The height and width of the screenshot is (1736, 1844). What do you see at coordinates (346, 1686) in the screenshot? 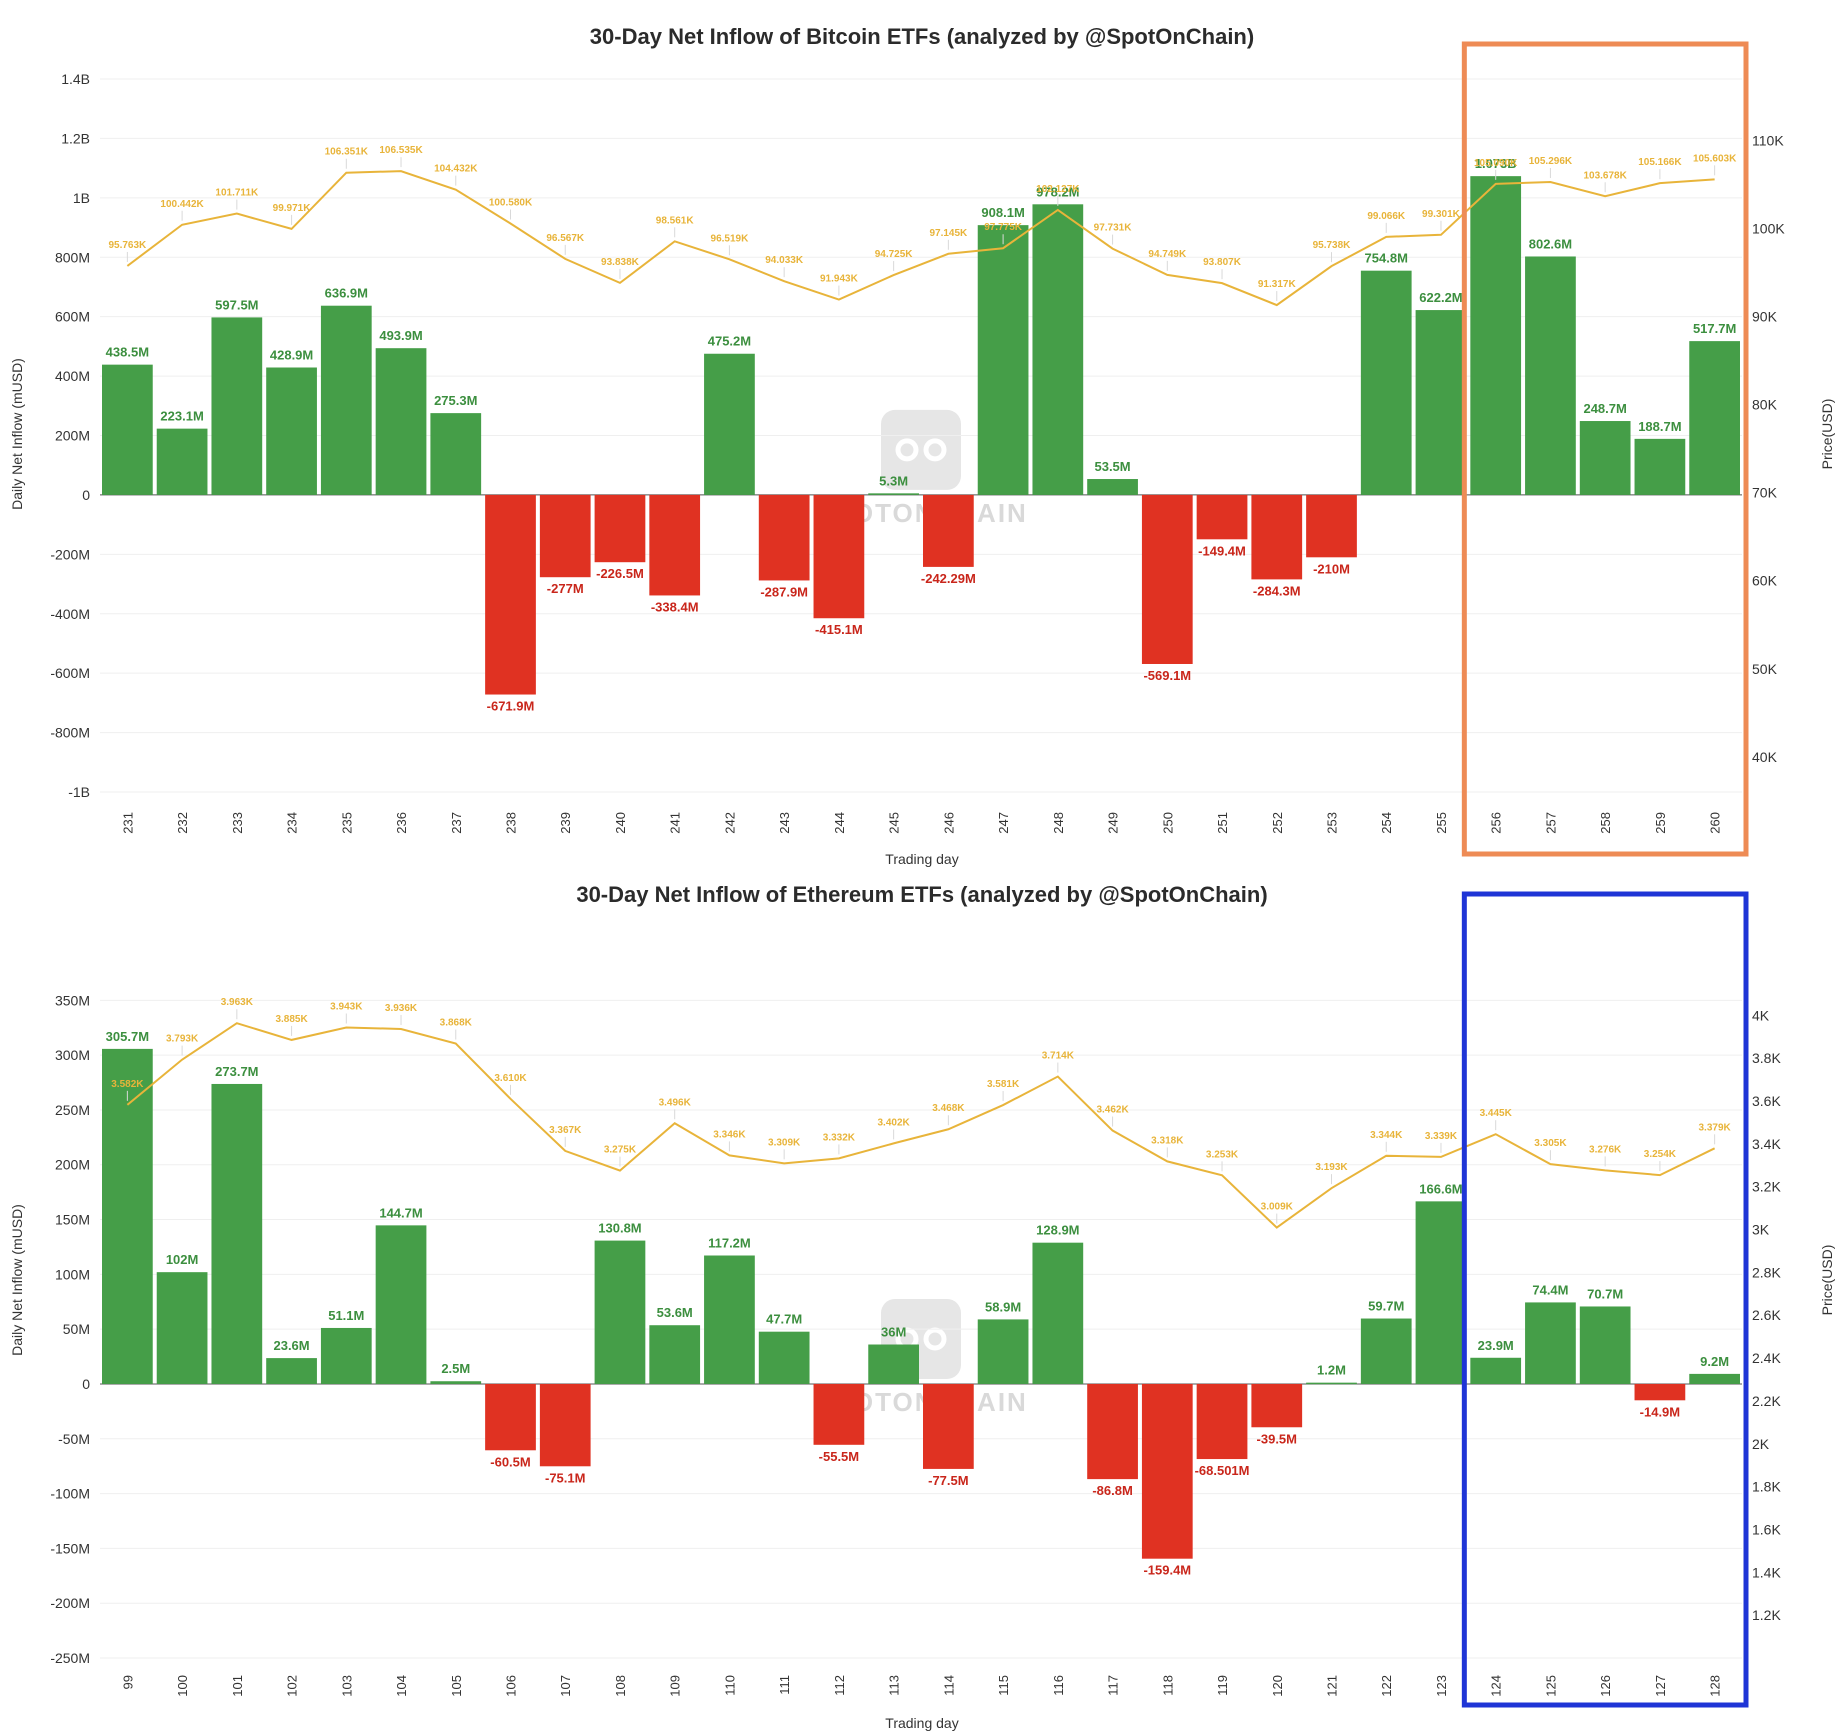
I see `x-tick-label: 103` at bounding box center [346, 1686].